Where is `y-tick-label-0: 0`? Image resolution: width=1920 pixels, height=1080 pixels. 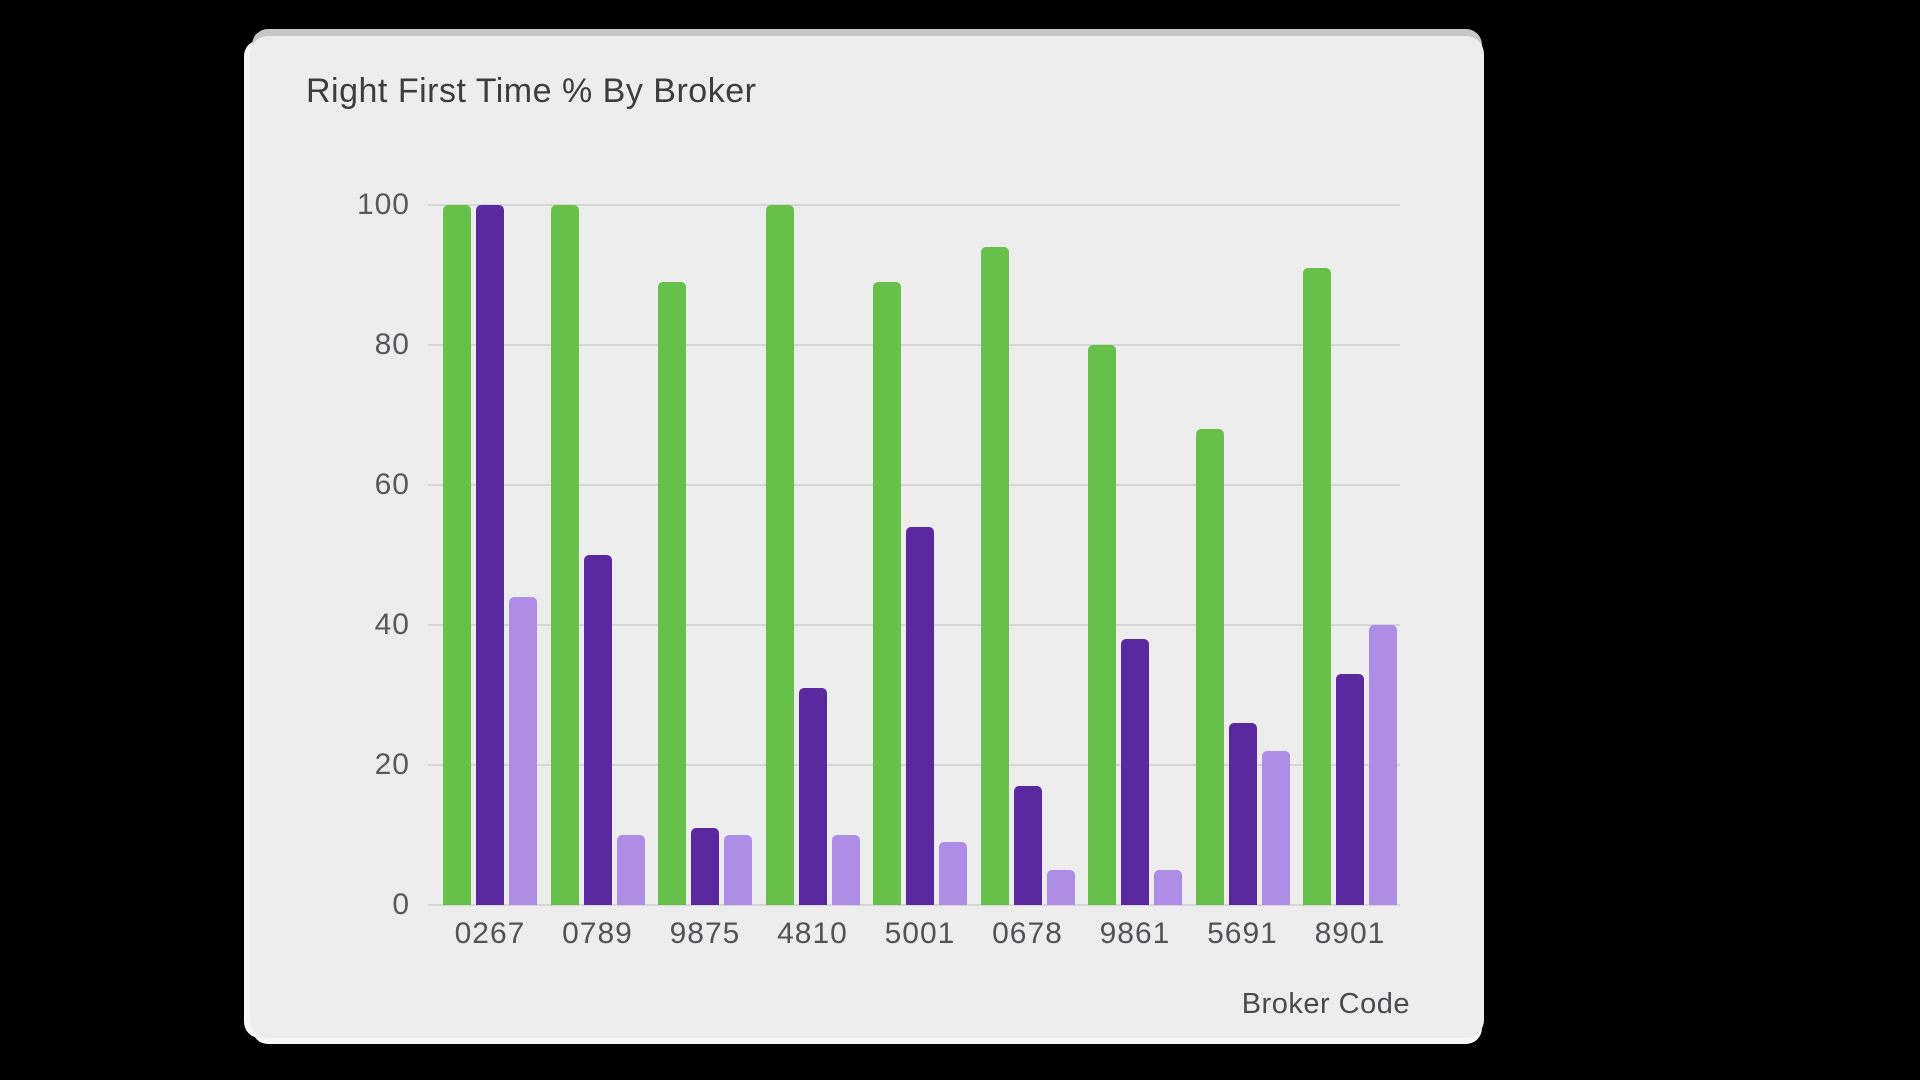 y-tick-label-0: 0 is located at coordinates (401, 904).